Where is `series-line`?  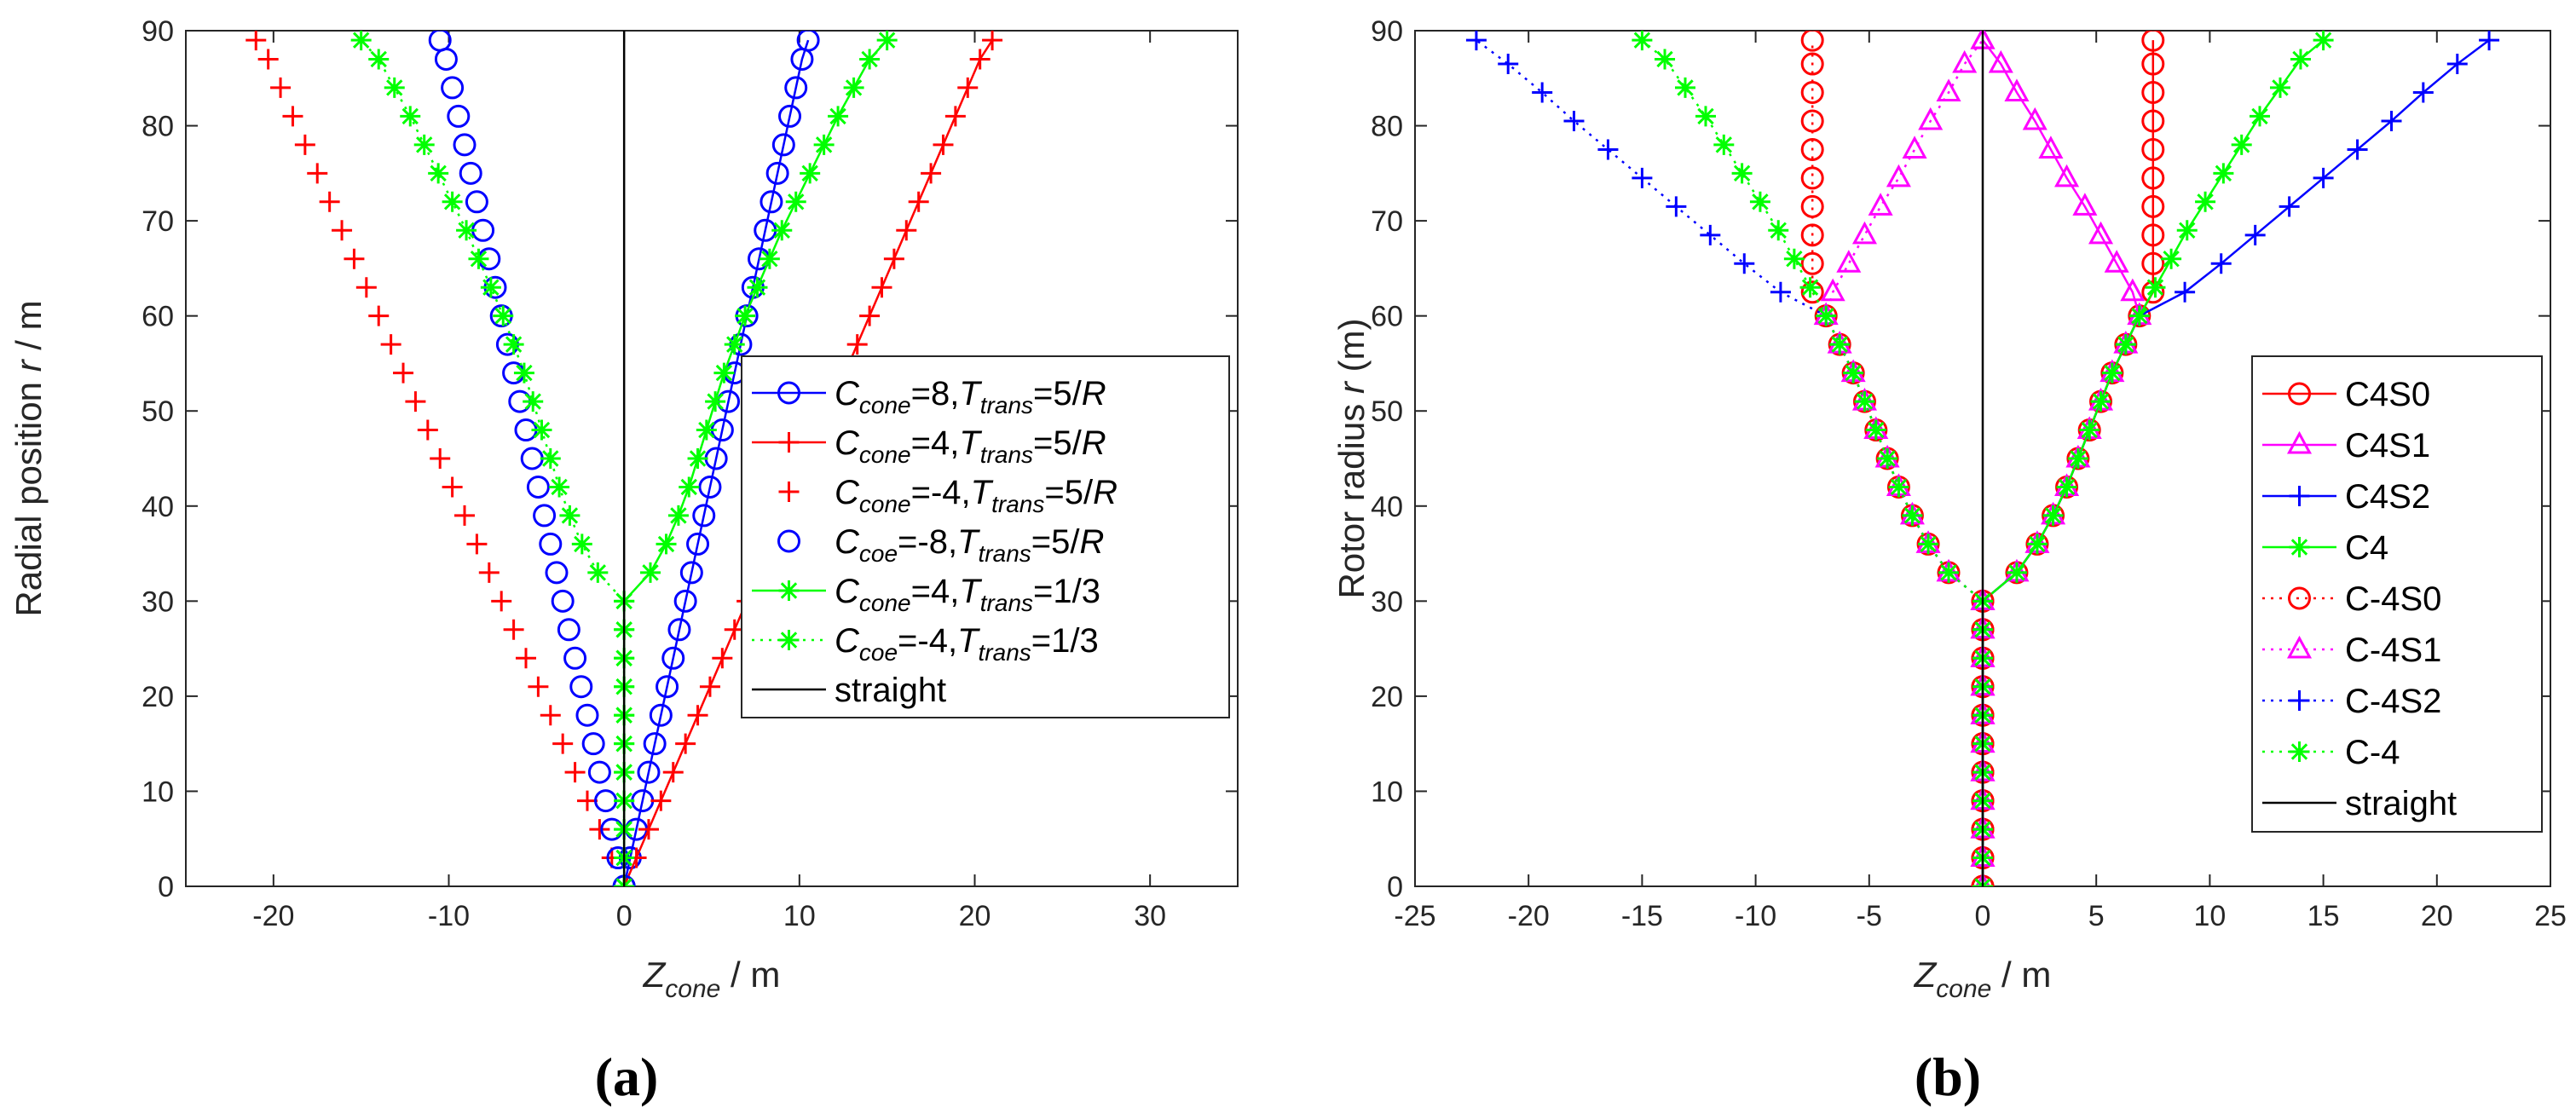 series-line is located at coordinates (2061, 462).